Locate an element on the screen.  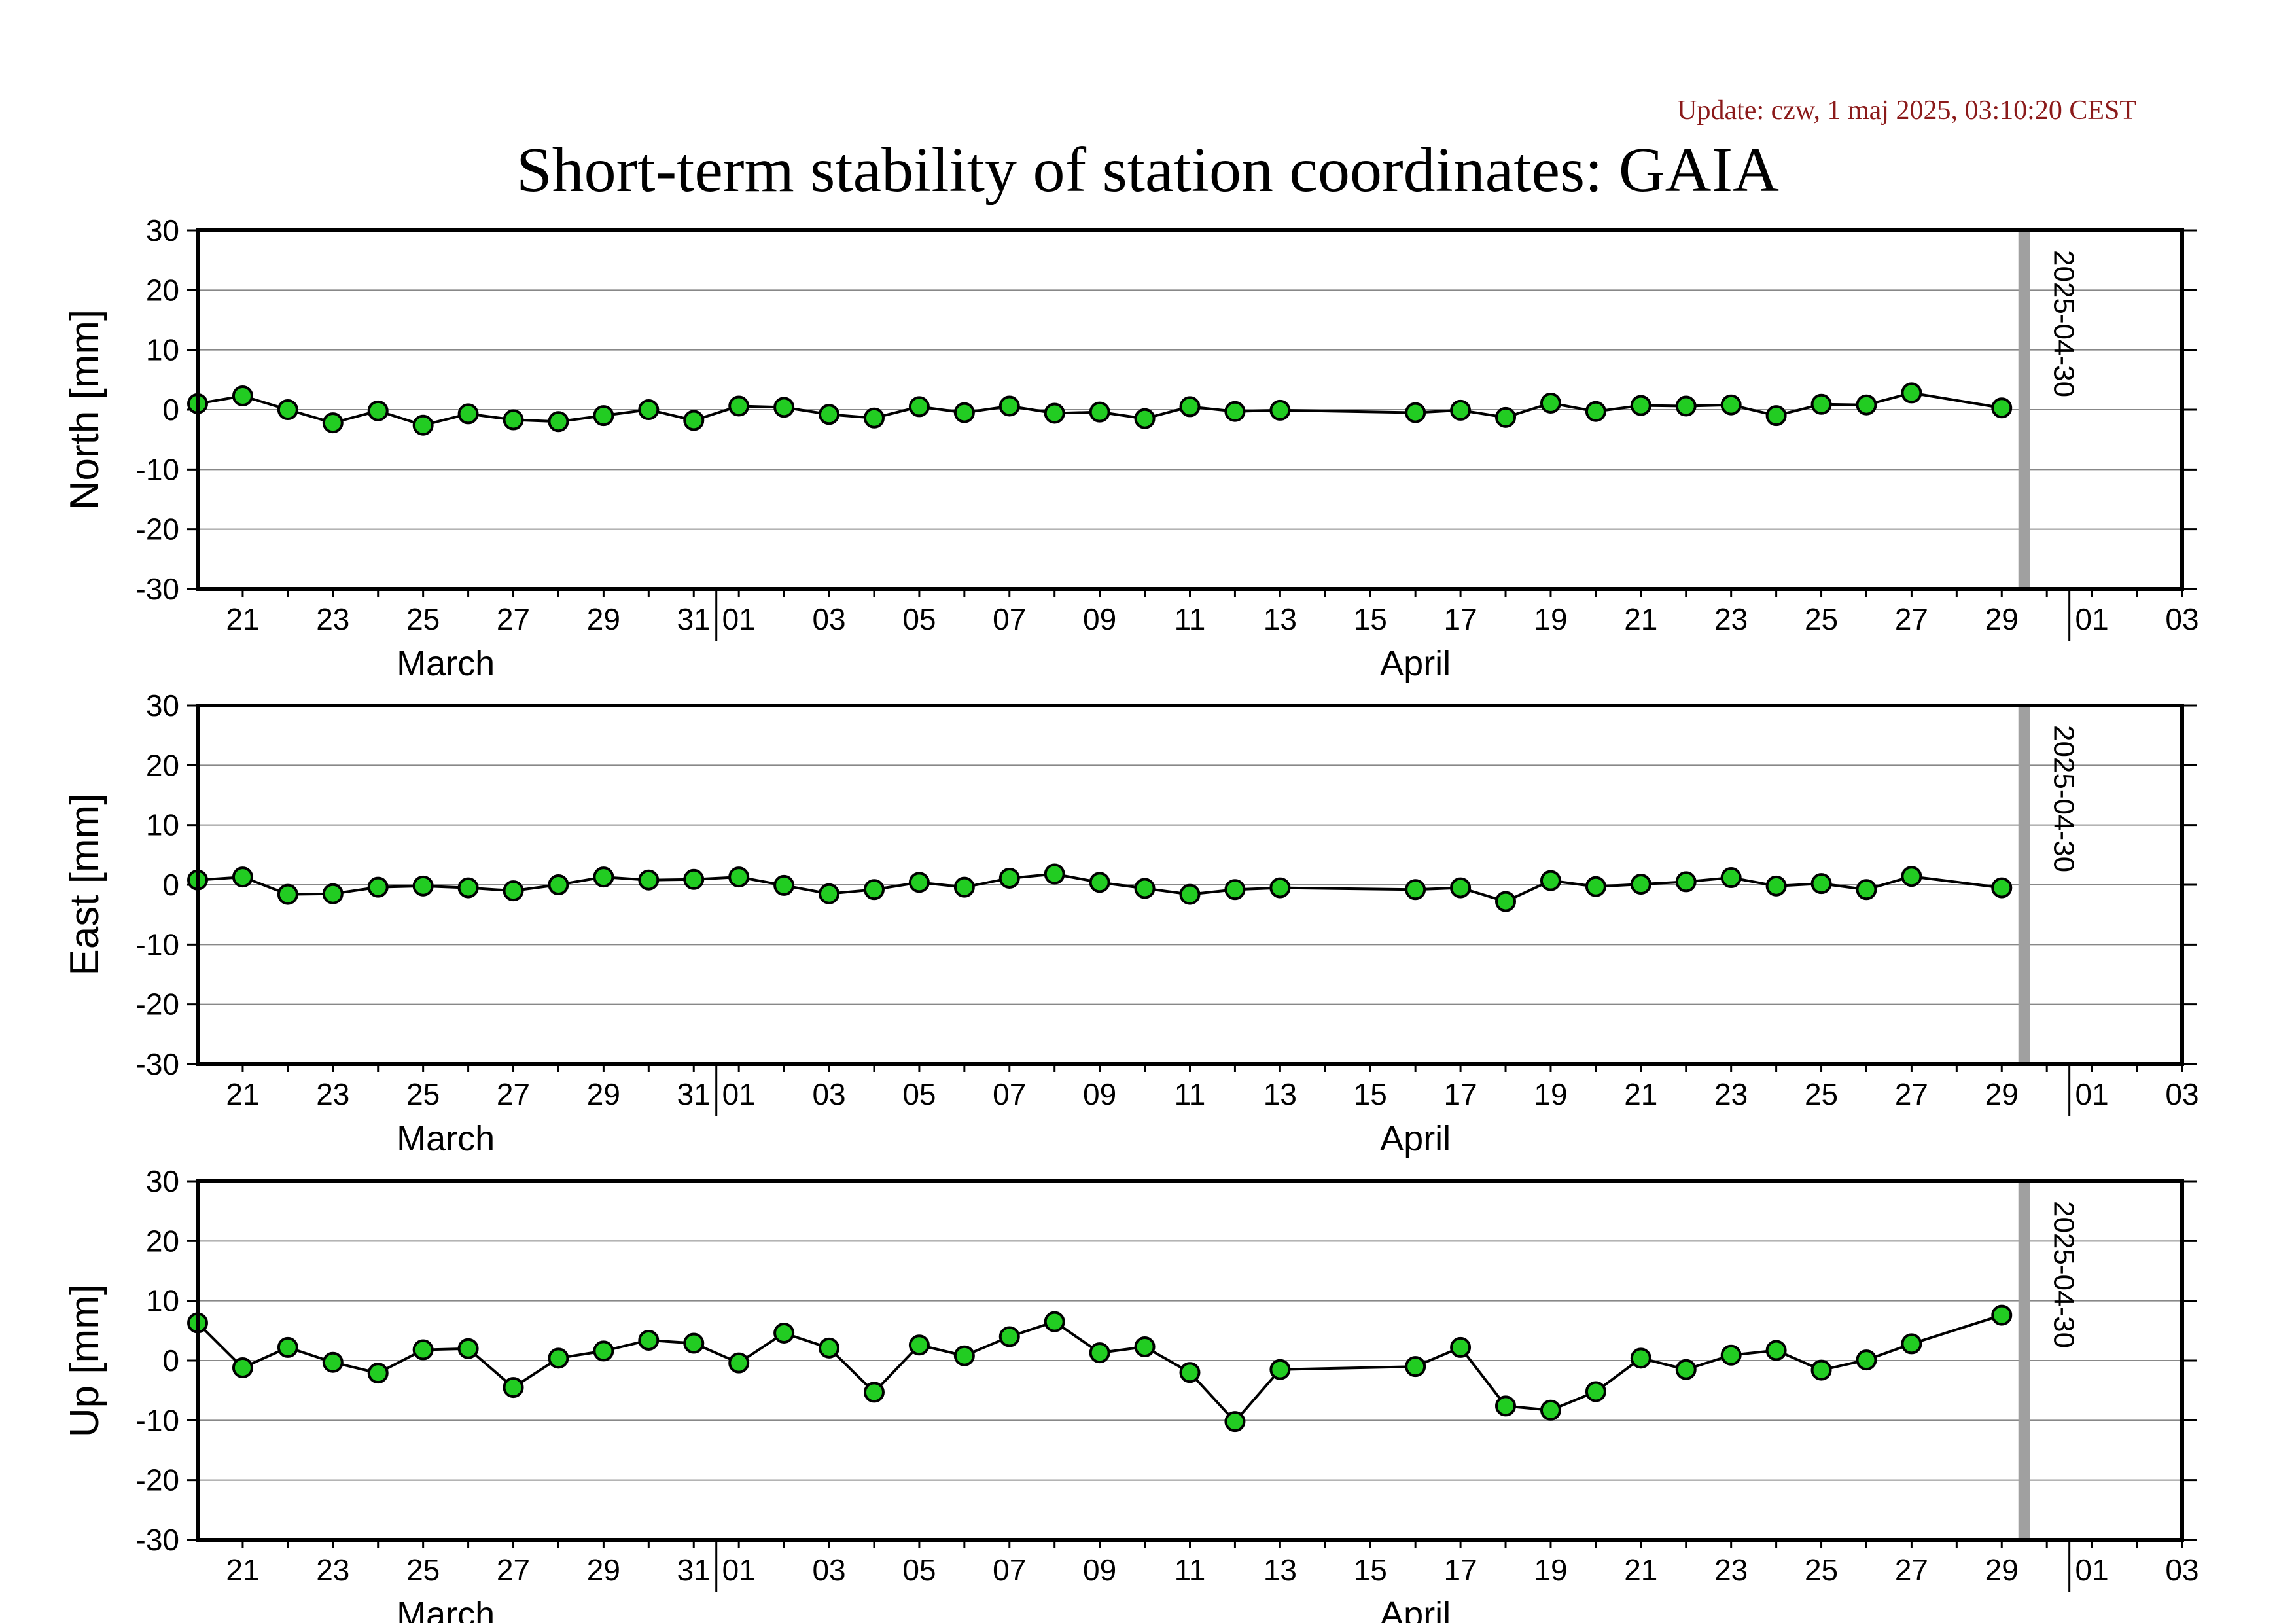
y-axis-title: East [mm] is located at coordinates (84, 884).